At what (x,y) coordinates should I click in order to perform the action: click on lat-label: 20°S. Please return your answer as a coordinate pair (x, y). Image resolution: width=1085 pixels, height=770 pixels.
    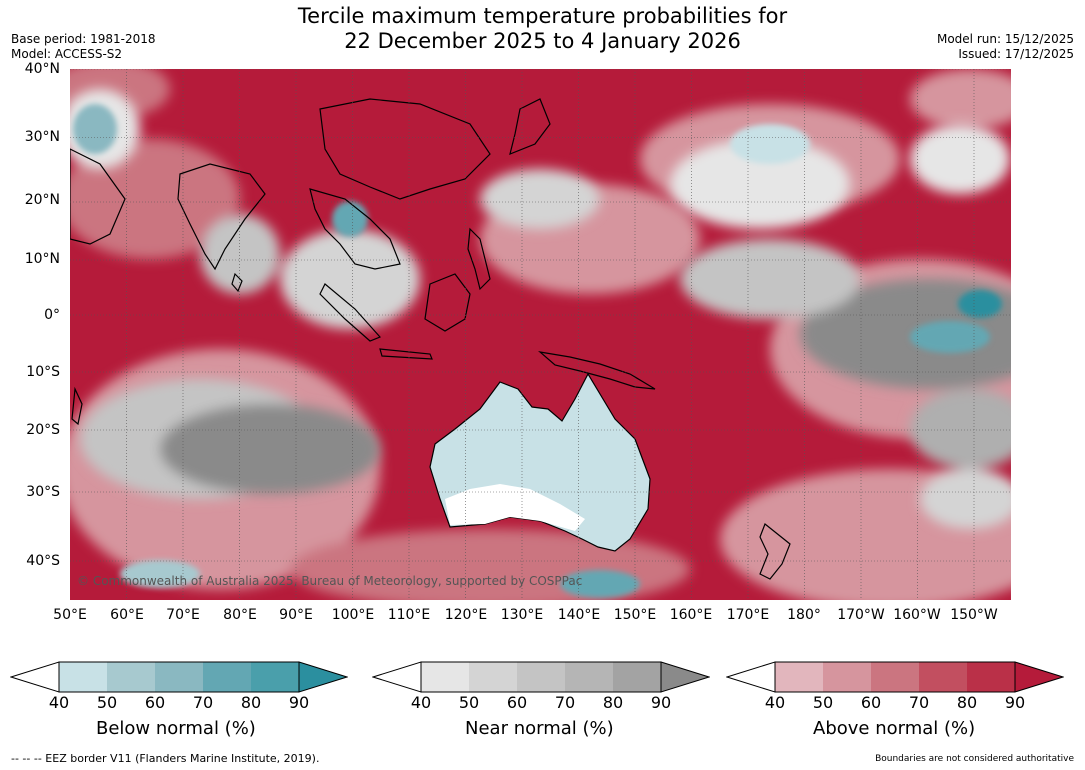
    Looking at the image, I should click on (43, 430).